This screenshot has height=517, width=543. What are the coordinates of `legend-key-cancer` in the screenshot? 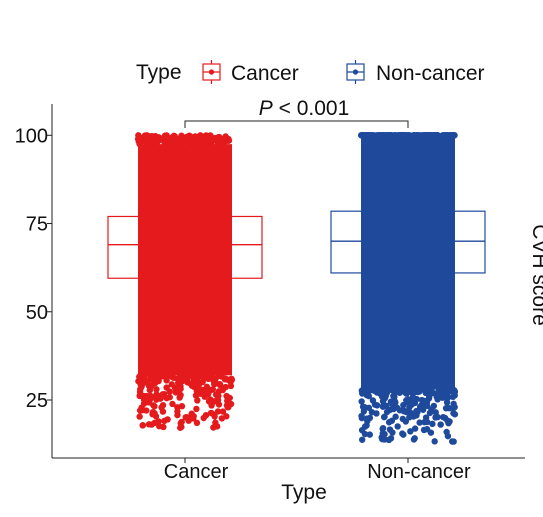 It's located at (211, 72).